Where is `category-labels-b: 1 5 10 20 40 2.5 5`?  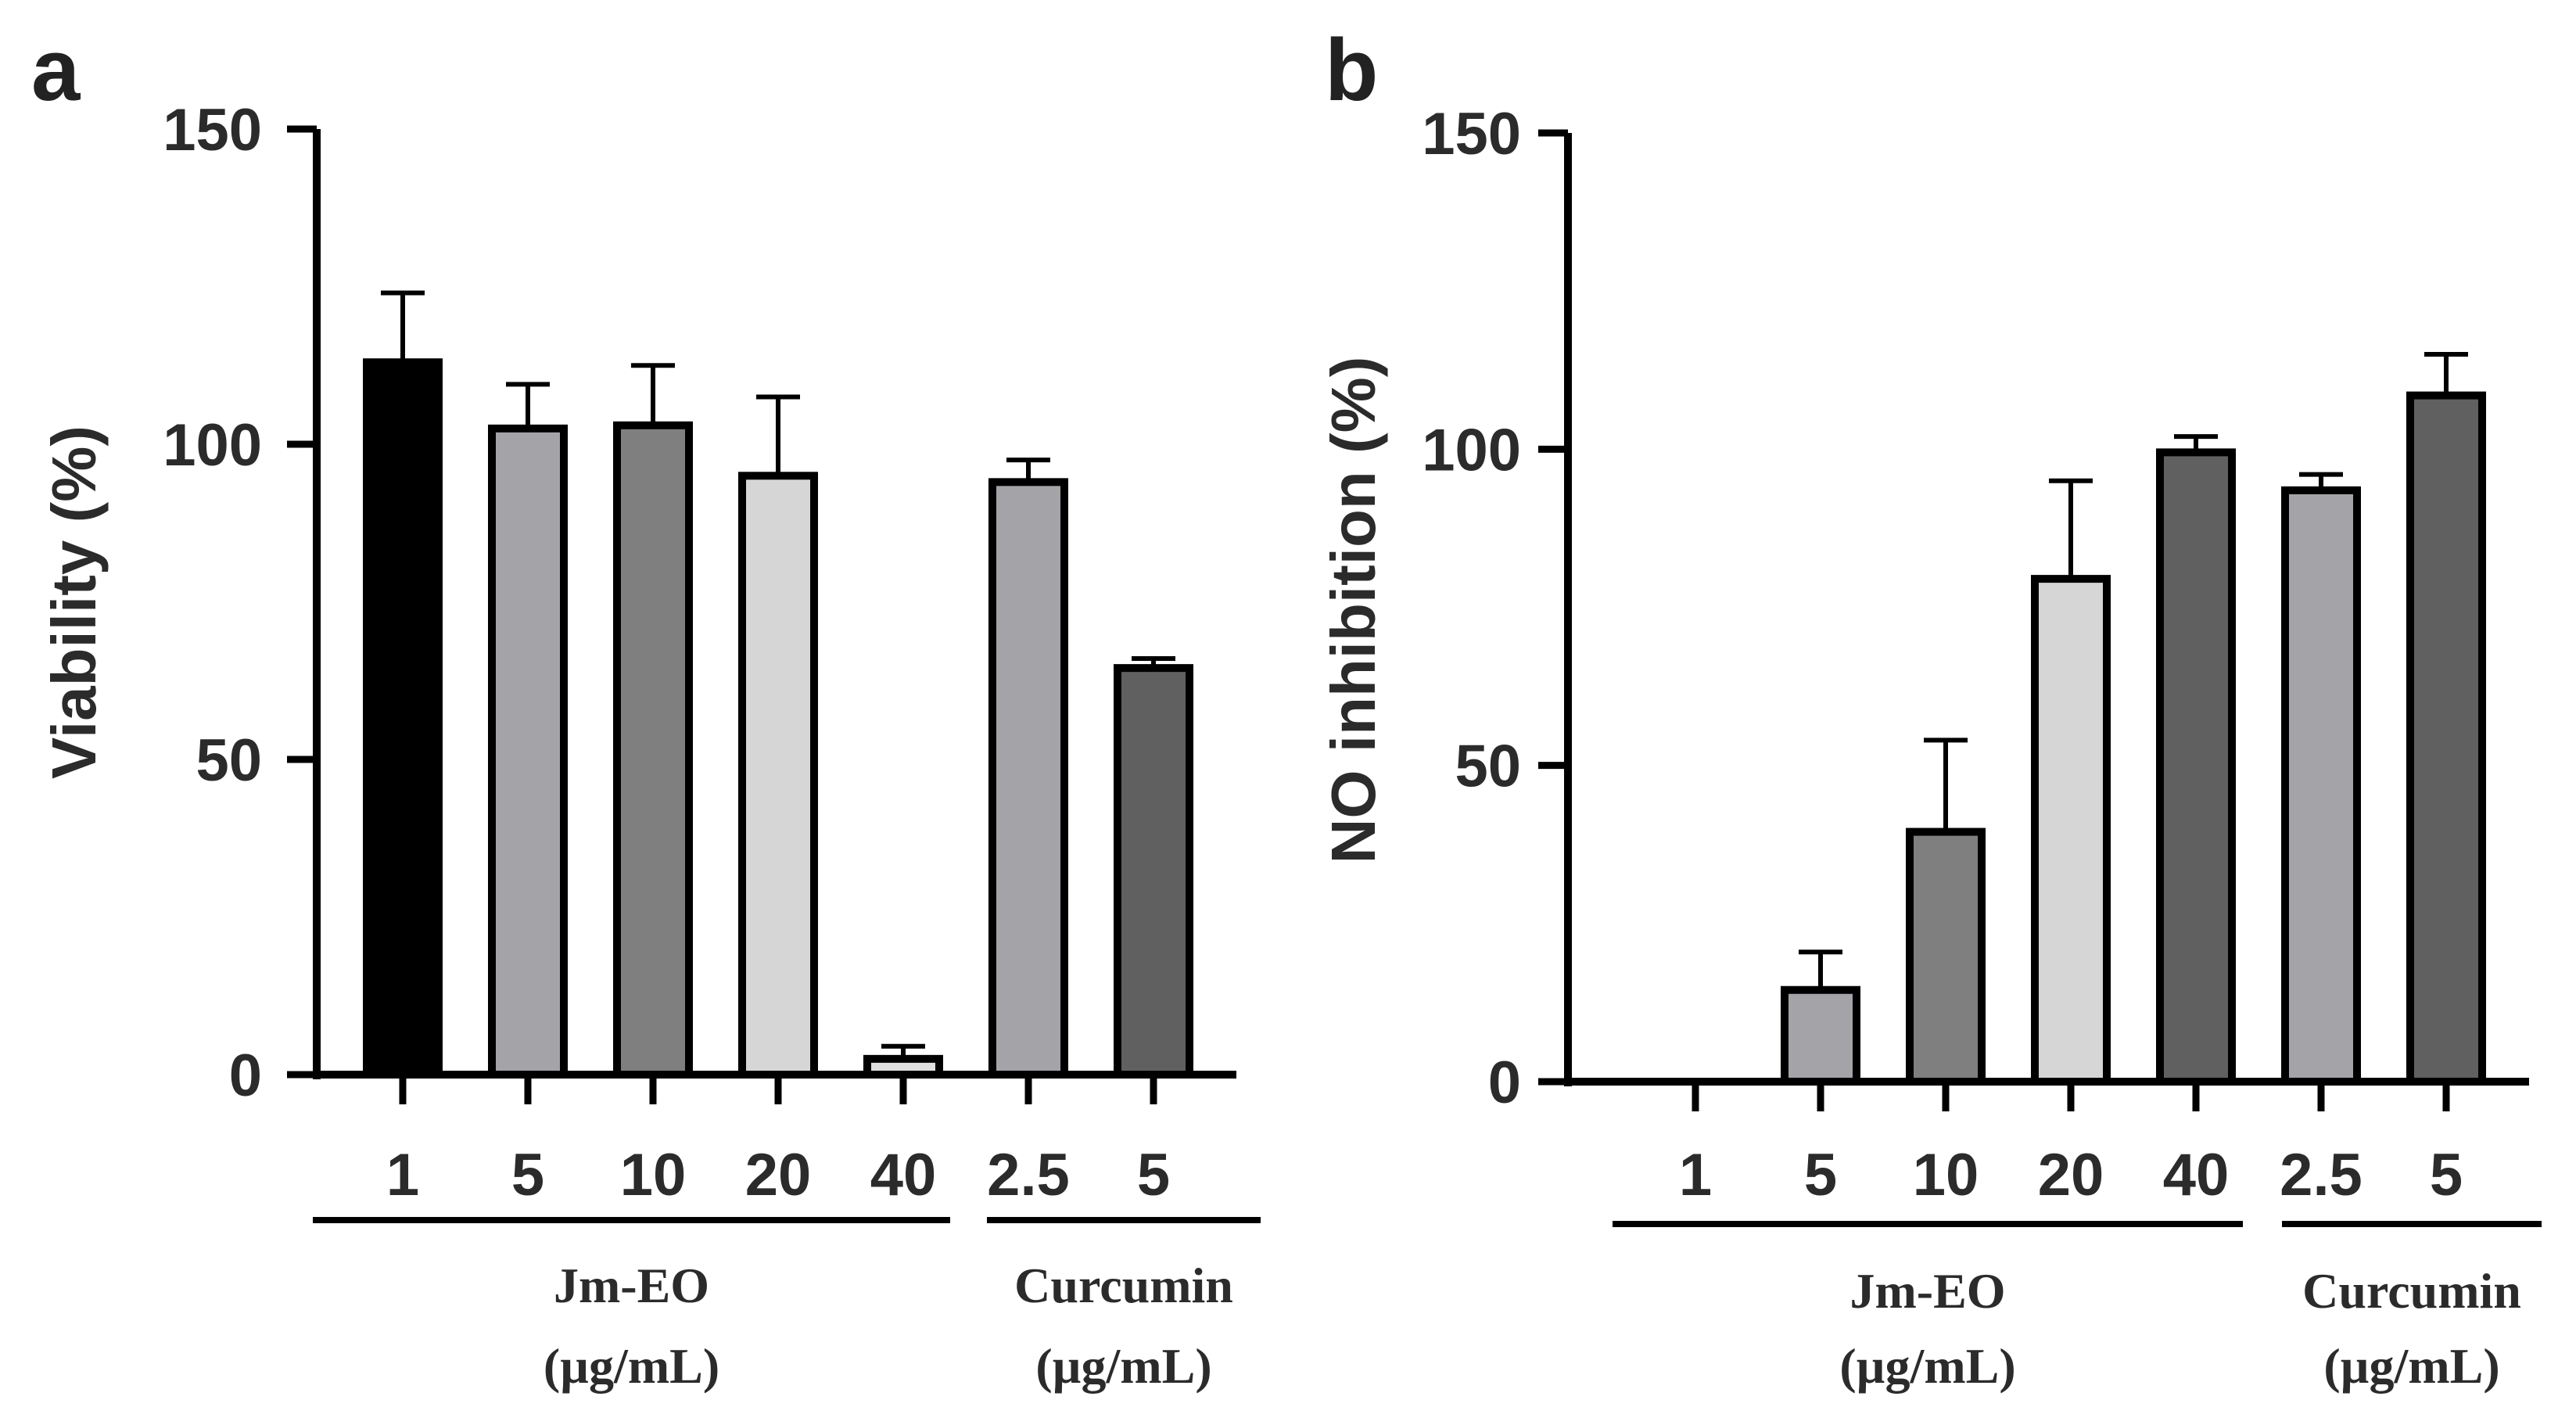 category-labels-b: 1 5 10 20 40 2.5 5 is located at coordinates (2071, 1175).